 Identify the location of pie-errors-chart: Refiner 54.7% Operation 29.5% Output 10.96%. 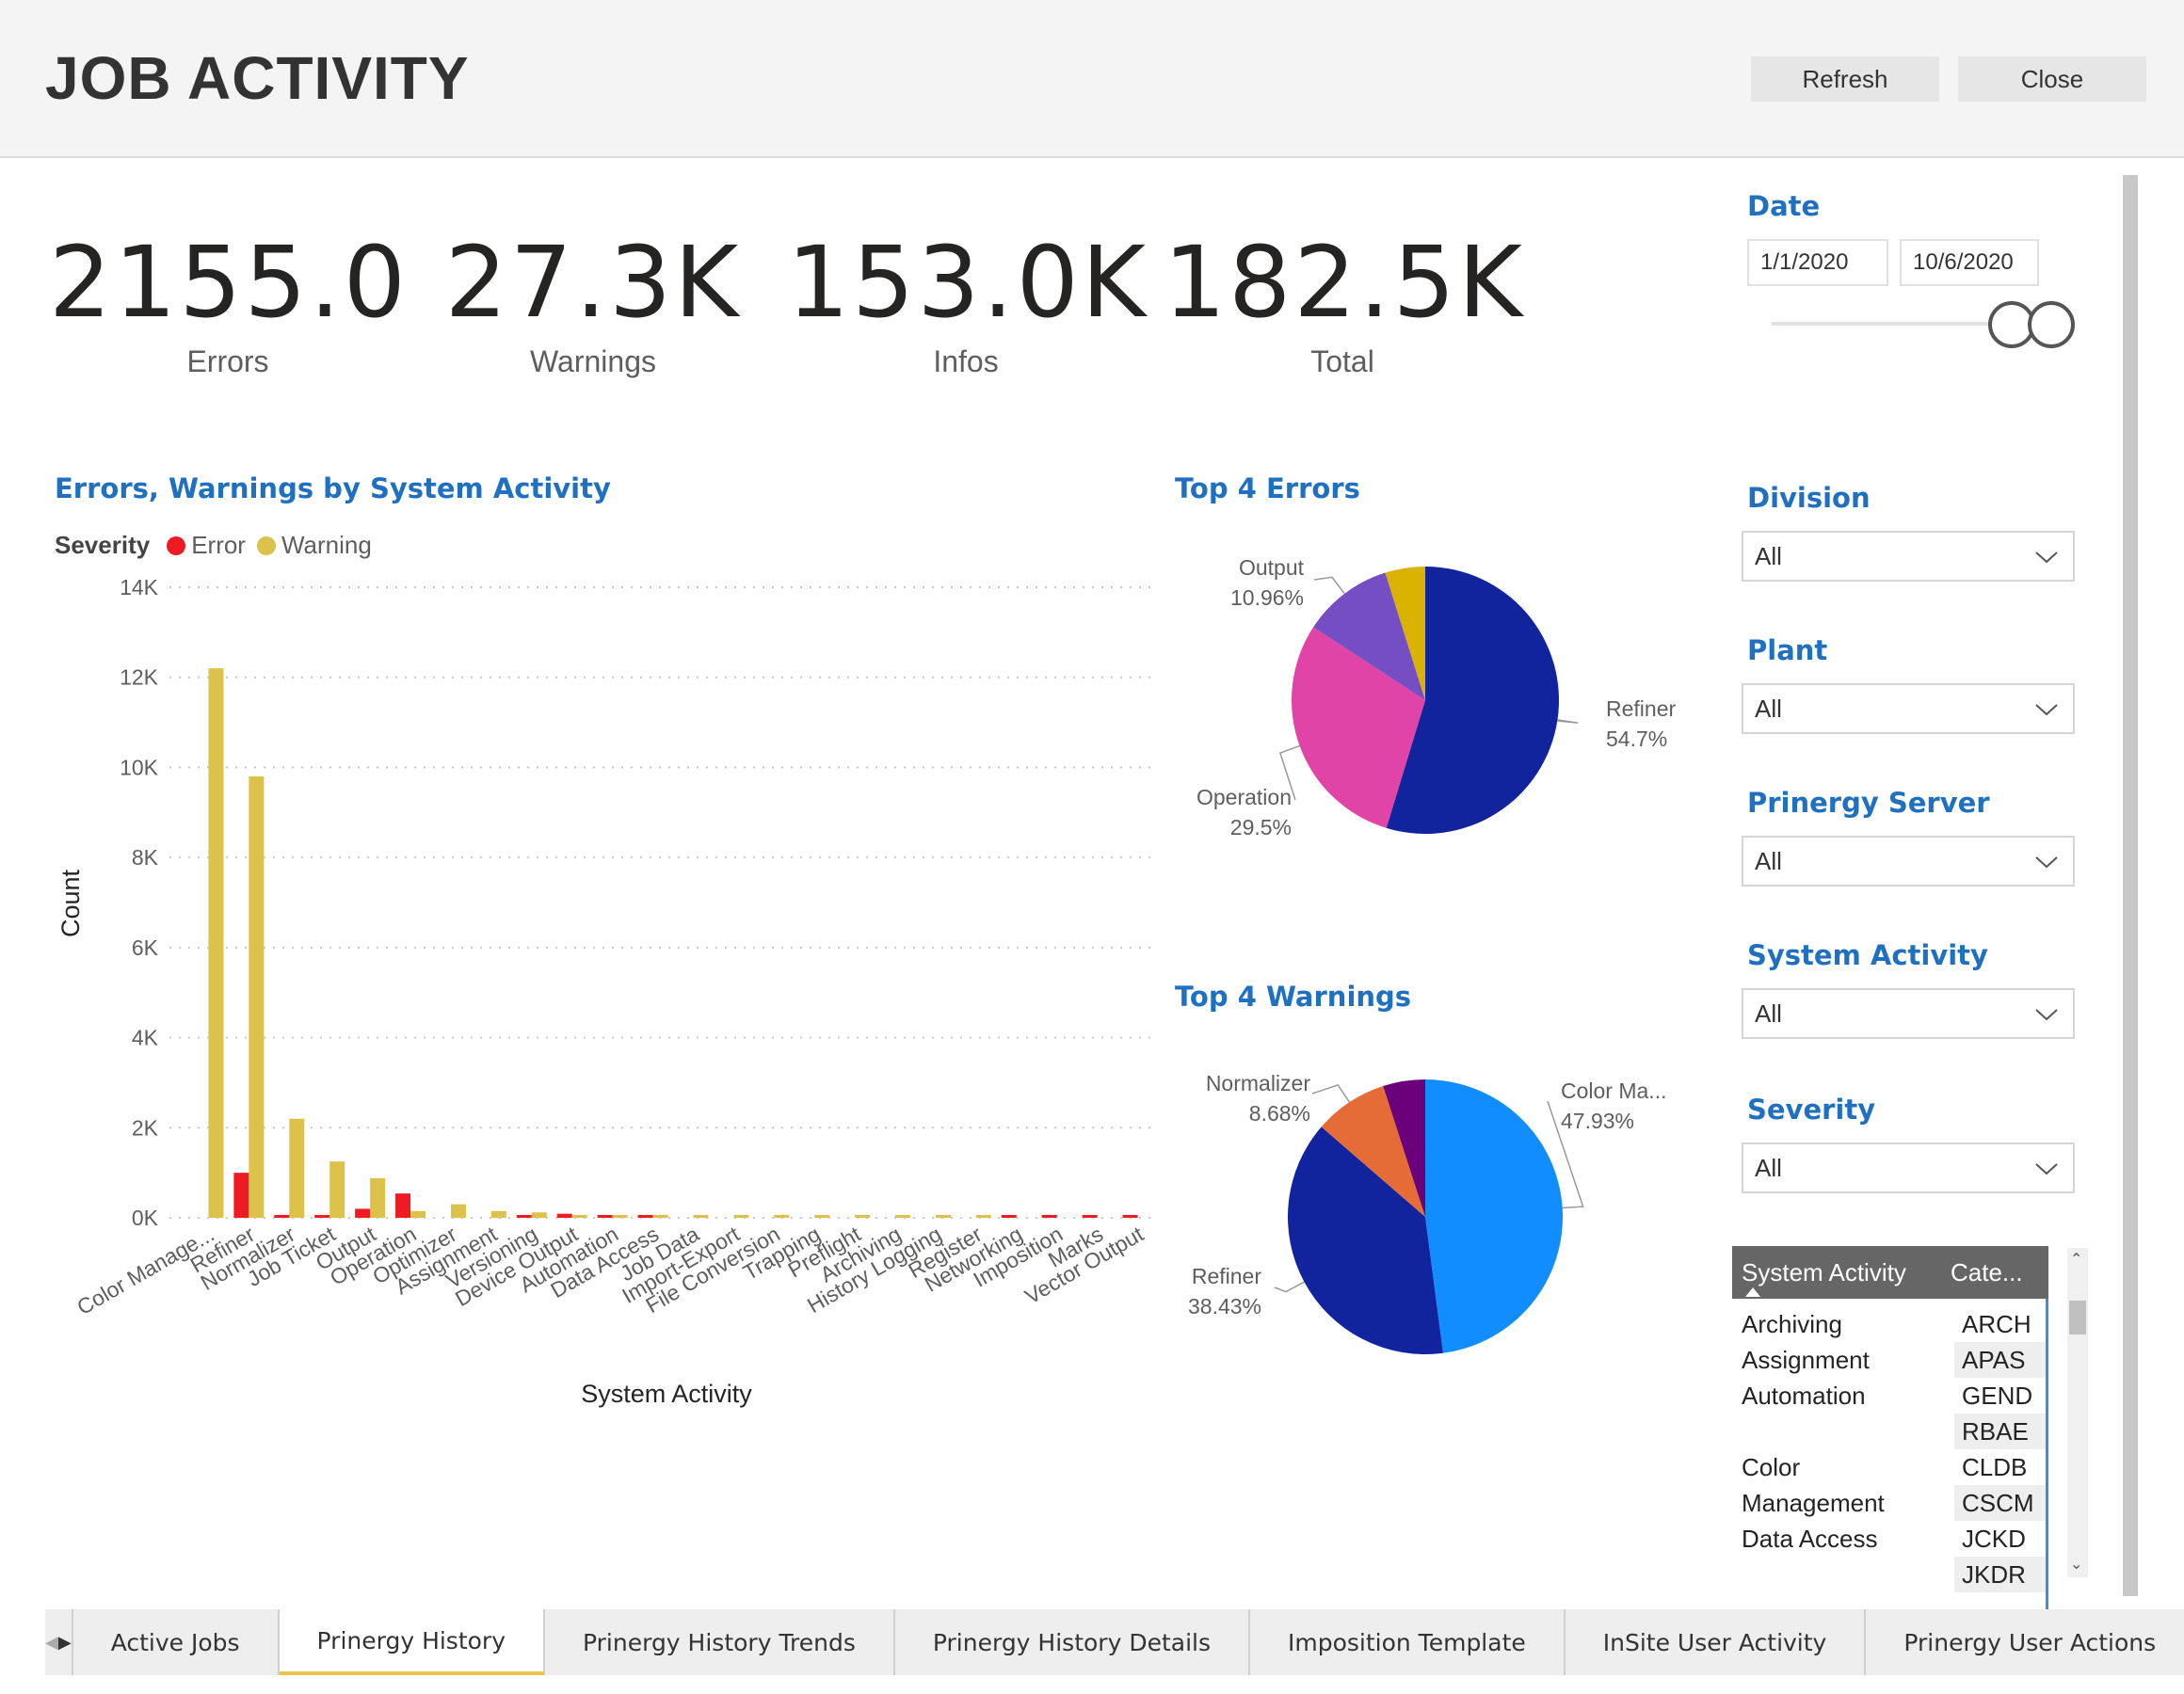
(1440, 696).